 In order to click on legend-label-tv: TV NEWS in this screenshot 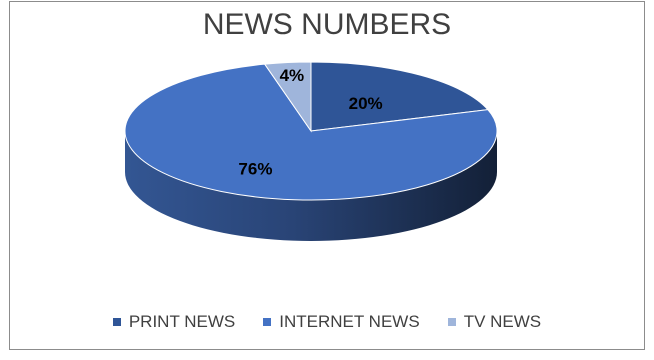, I will do `click(502, 321)`.